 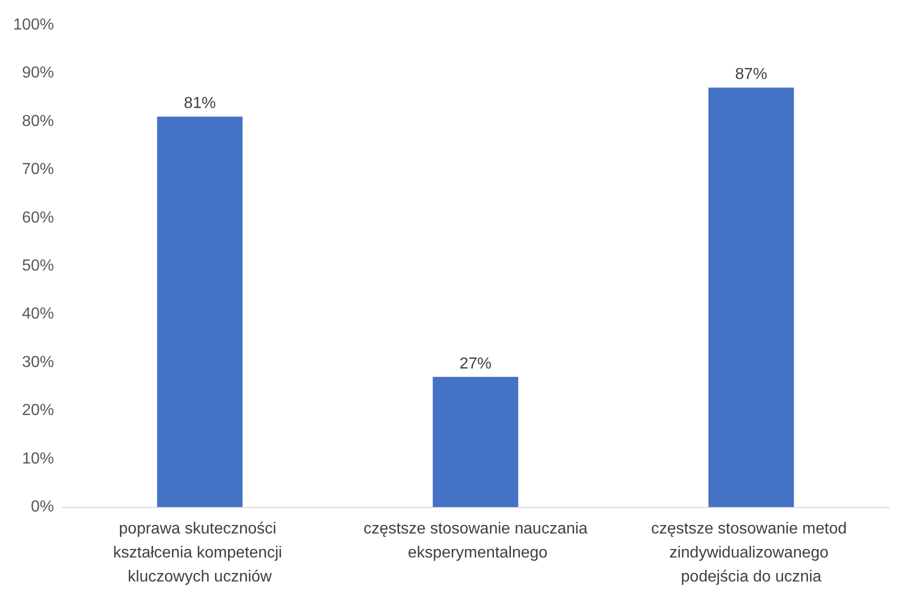 I want to click on y-tick-label: 20%, so click(x=38, y=411).